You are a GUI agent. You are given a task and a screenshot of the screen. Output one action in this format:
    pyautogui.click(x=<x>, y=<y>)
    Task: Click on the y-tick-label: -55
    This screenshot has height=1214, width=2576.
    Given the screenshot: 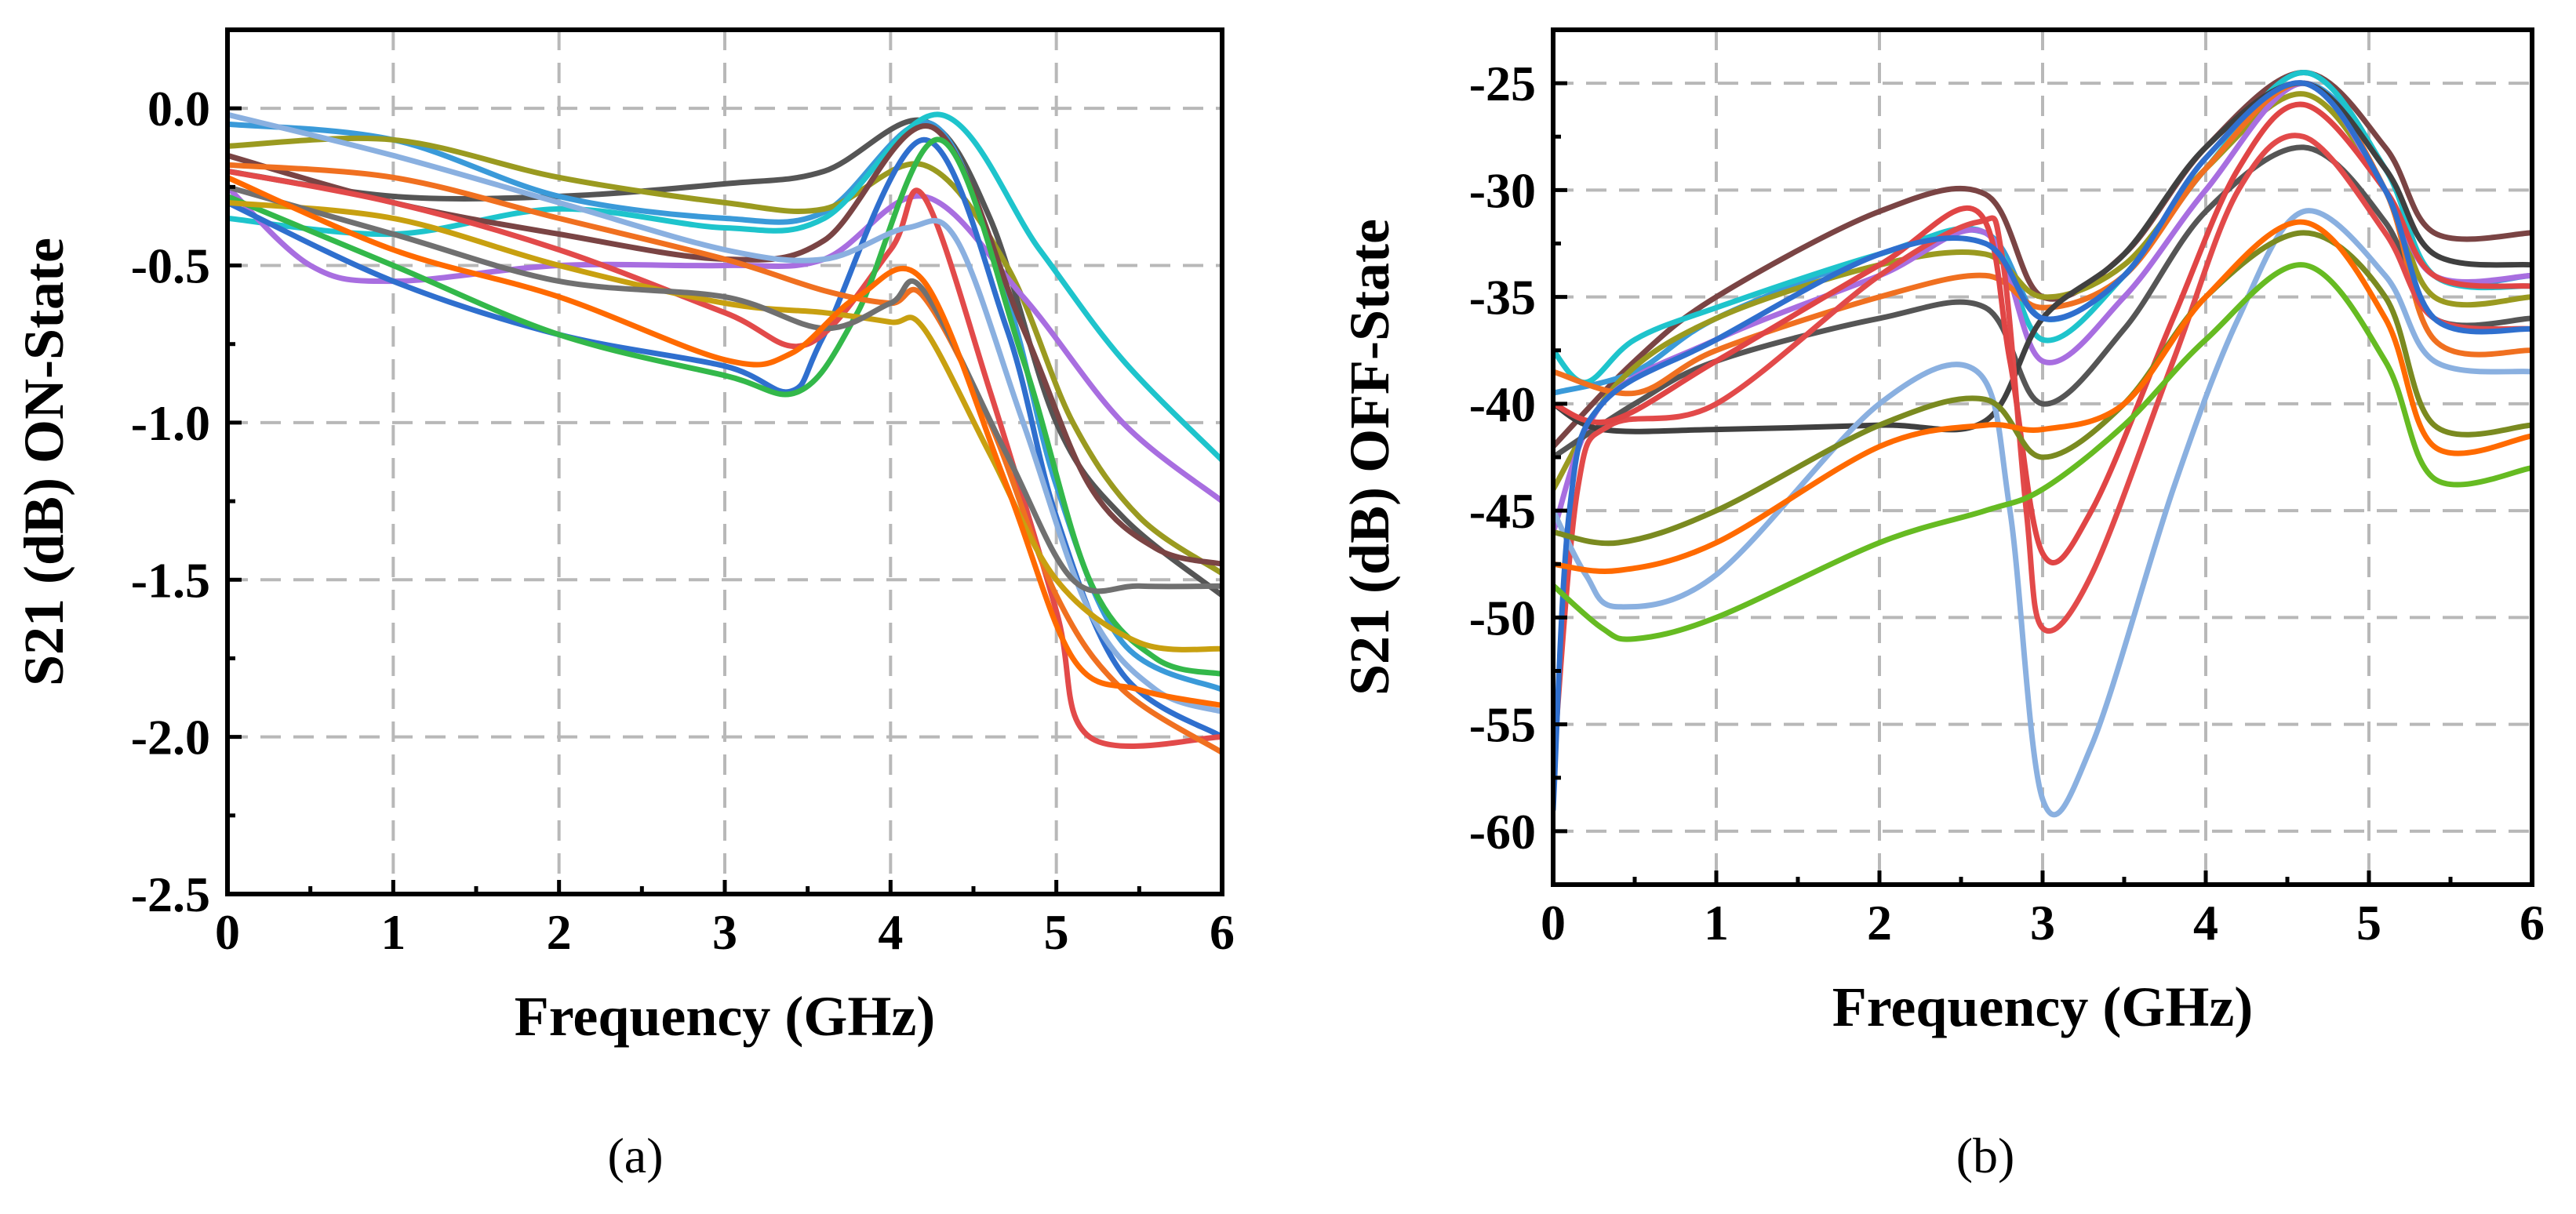 What is the action you would take?
    pyautogui.click(x=1502, y=725)
    